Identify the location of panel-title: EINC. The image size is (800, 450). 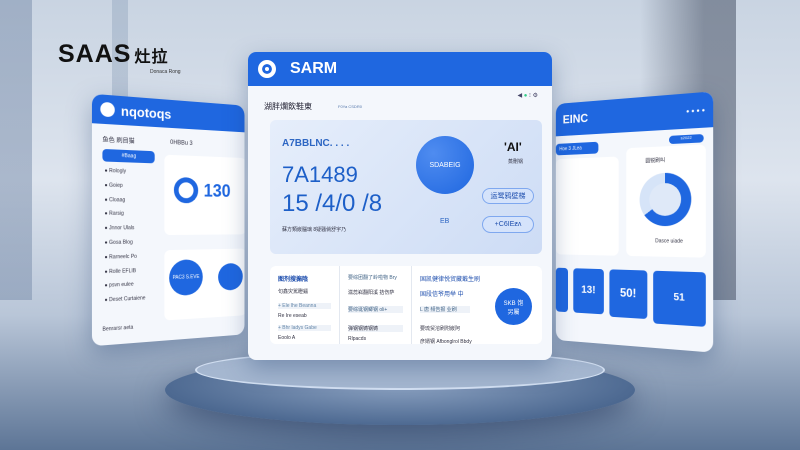
(575, 119).